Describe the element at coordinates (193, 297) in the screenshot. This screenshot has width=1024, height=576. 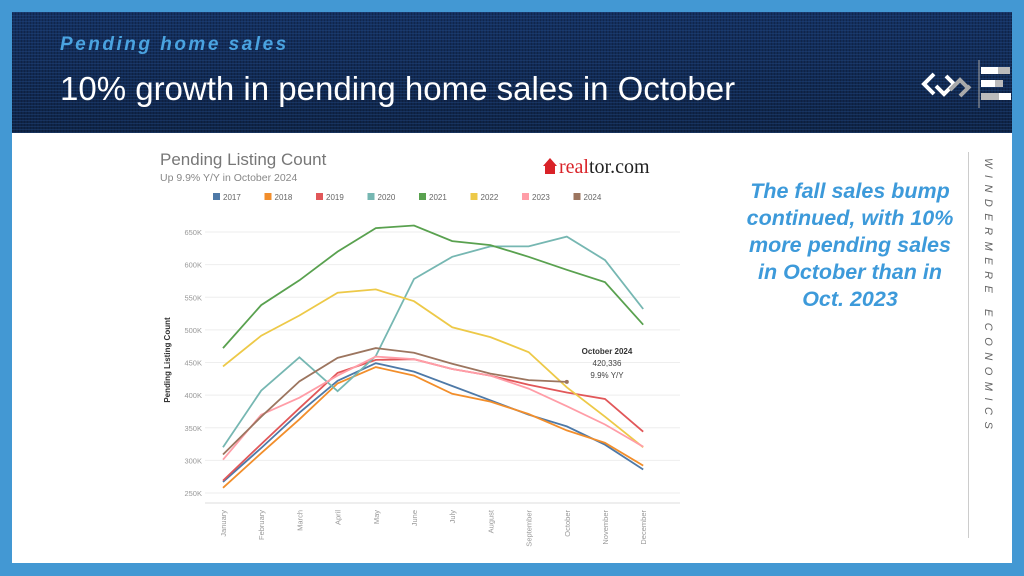
I see `y-tick-label: 550K` at that location.